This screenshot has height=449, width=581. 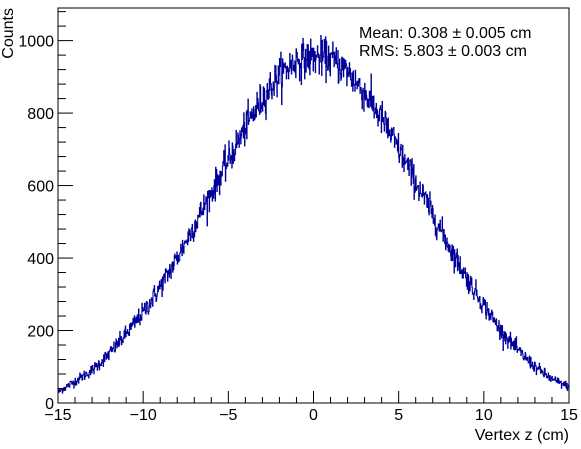 What do you see at coordinates (40, 187) in the screenshot?
I see `y-tick-label: 600` at bounding box center [40, 187].